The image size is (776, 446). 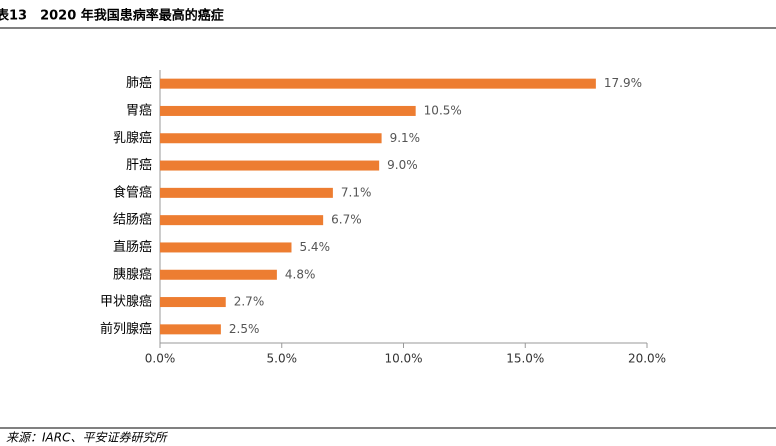 What do you see at coordinates (300, 274) in the screenshot?
I see `value-label: 4.8%` at bounding box center [300, 274].